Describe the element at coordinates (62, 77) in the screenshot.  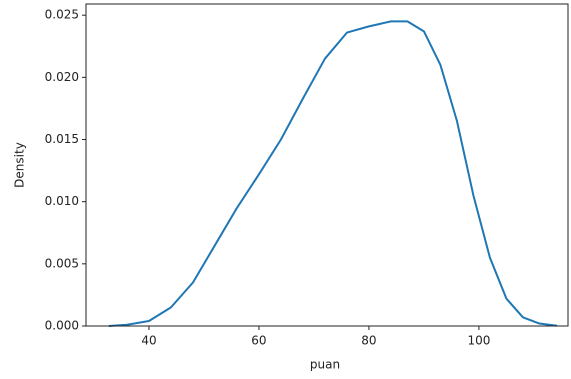
I see `y-tick-label: 0.020` at that location.